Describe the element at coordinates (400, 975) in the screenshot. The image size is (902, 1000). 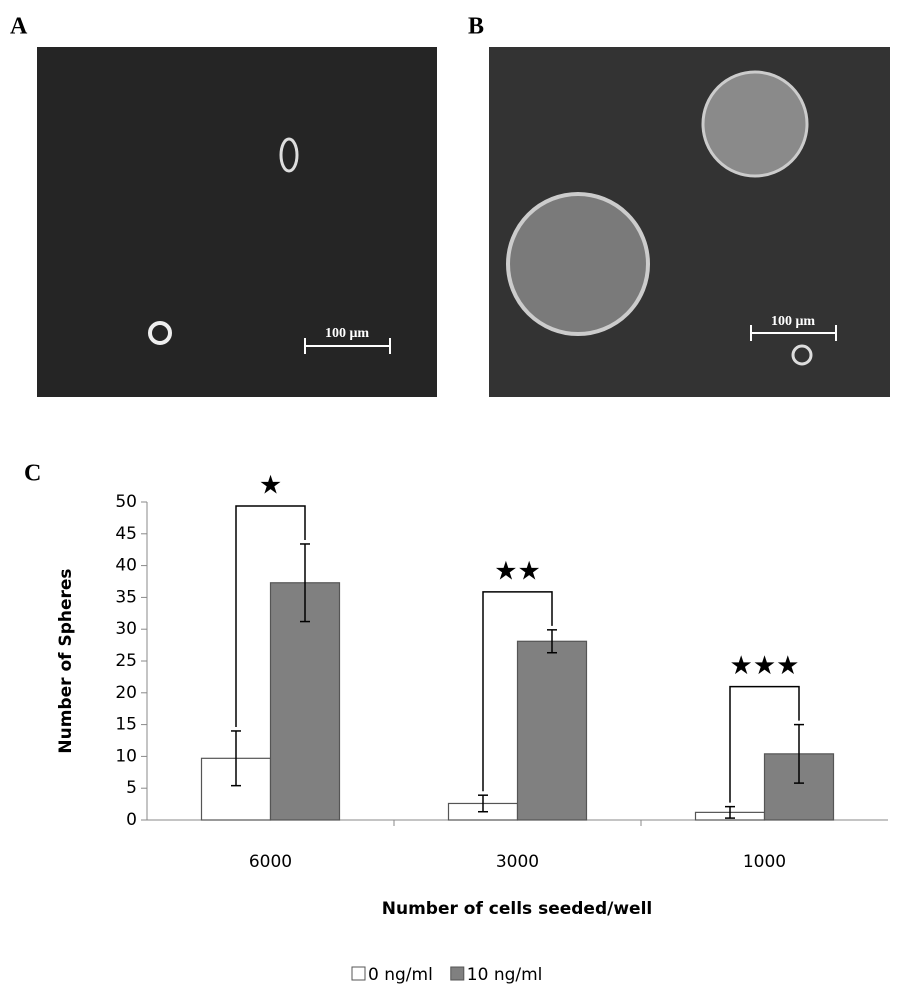
I see `legend-label: 0 ng/ml` at that location.